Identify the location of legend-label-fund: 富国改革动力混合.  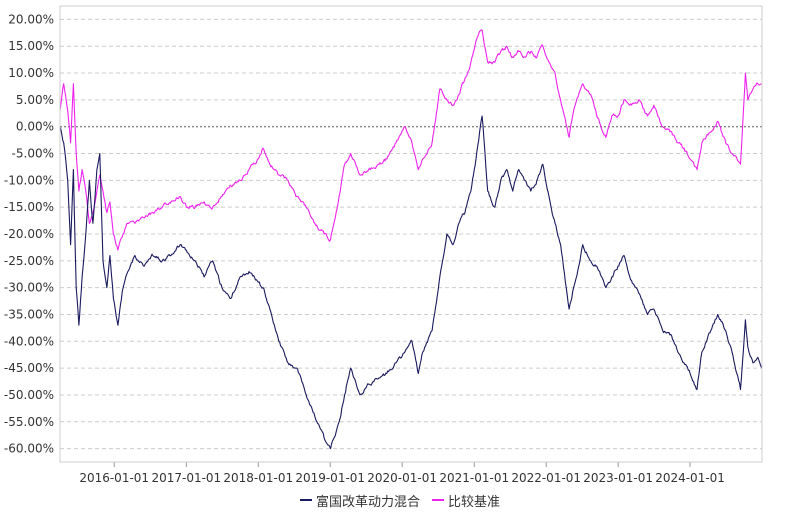
(367, 502).